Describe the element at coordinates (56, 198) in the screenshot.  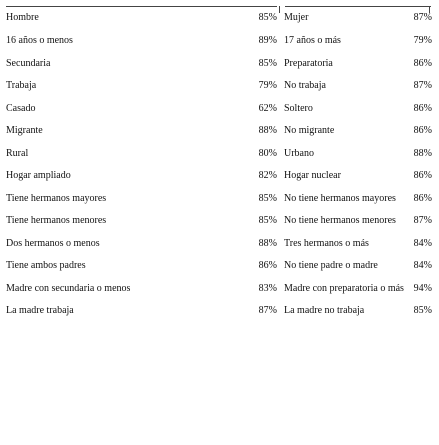
I see `row-left-label: Tiene hermanos mayores` at that location.